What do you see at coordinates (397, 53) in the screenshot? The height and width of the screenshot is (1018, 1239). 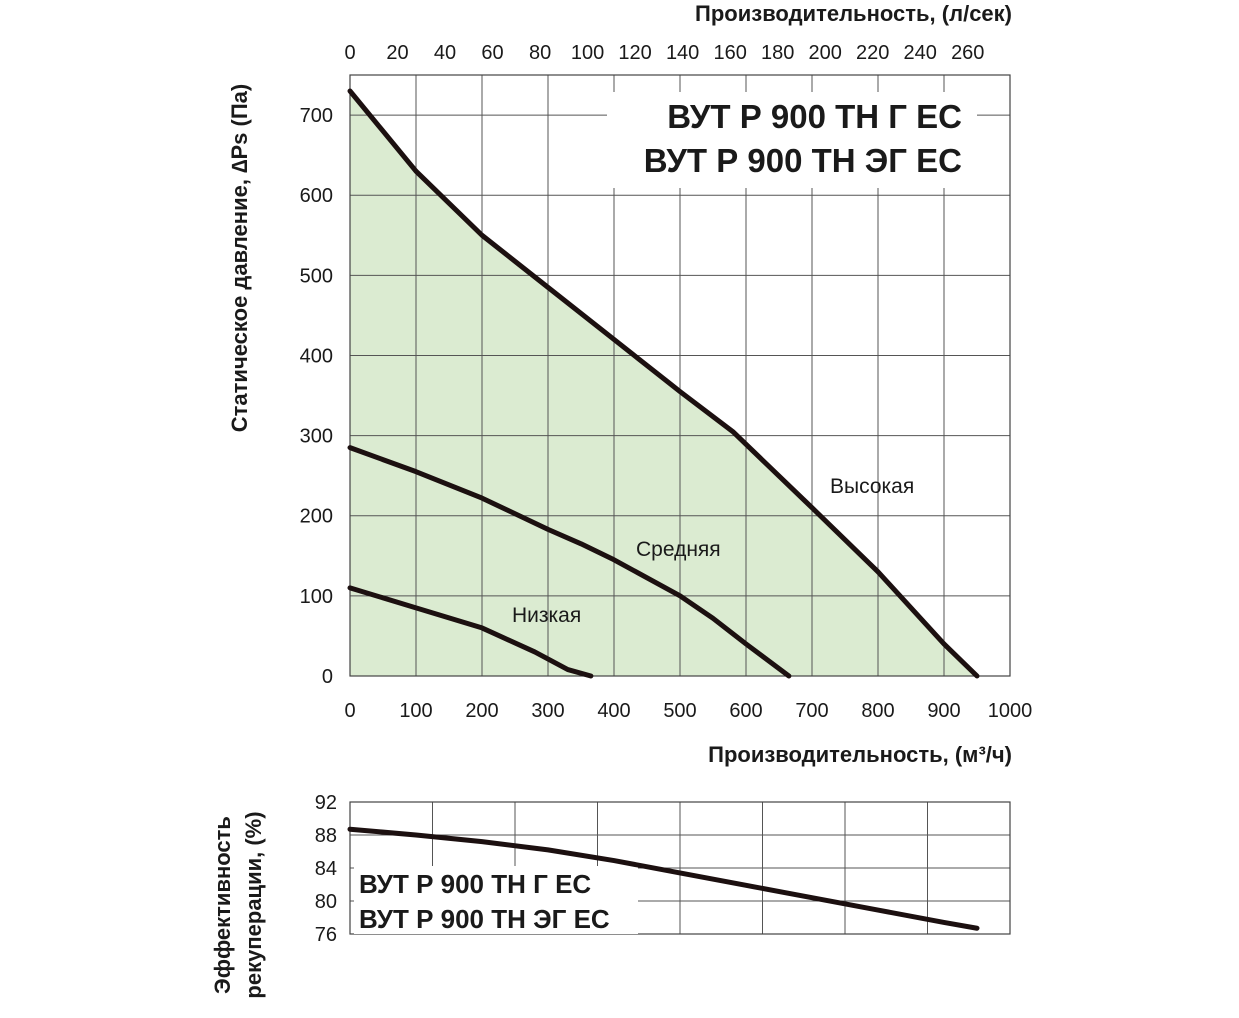 I see `top-tick-label: 20` at bounding box center [397, 53].